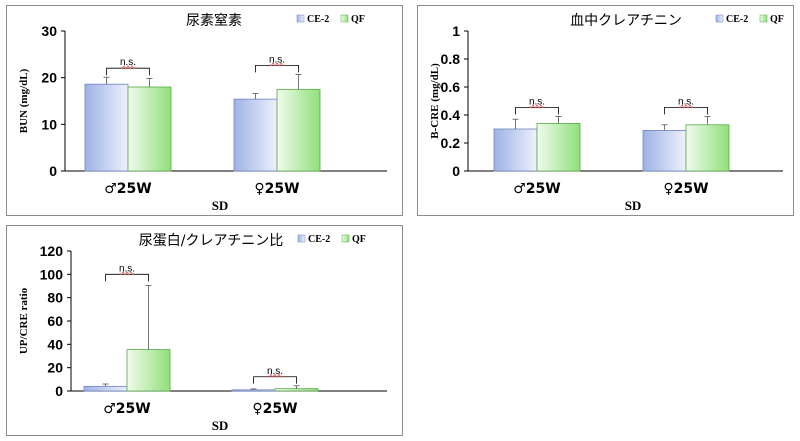 The width and height of the screenshot is (800, 441). Describe the element at coordinates (451, 115) in the screenshot. I see `y-tick-label: 0.4` at that location.